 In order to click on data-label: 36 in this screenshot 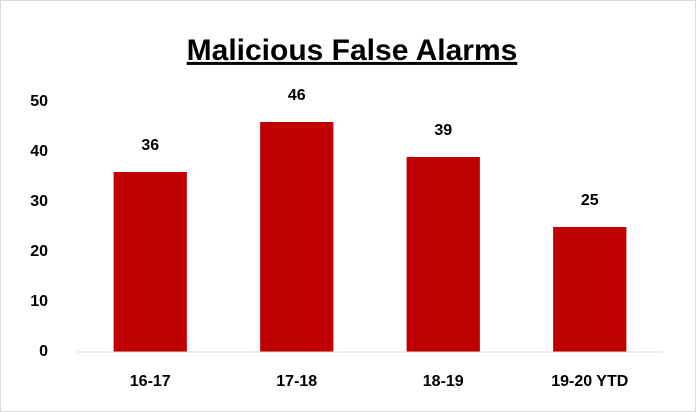, I will do `click(150, 145)`.